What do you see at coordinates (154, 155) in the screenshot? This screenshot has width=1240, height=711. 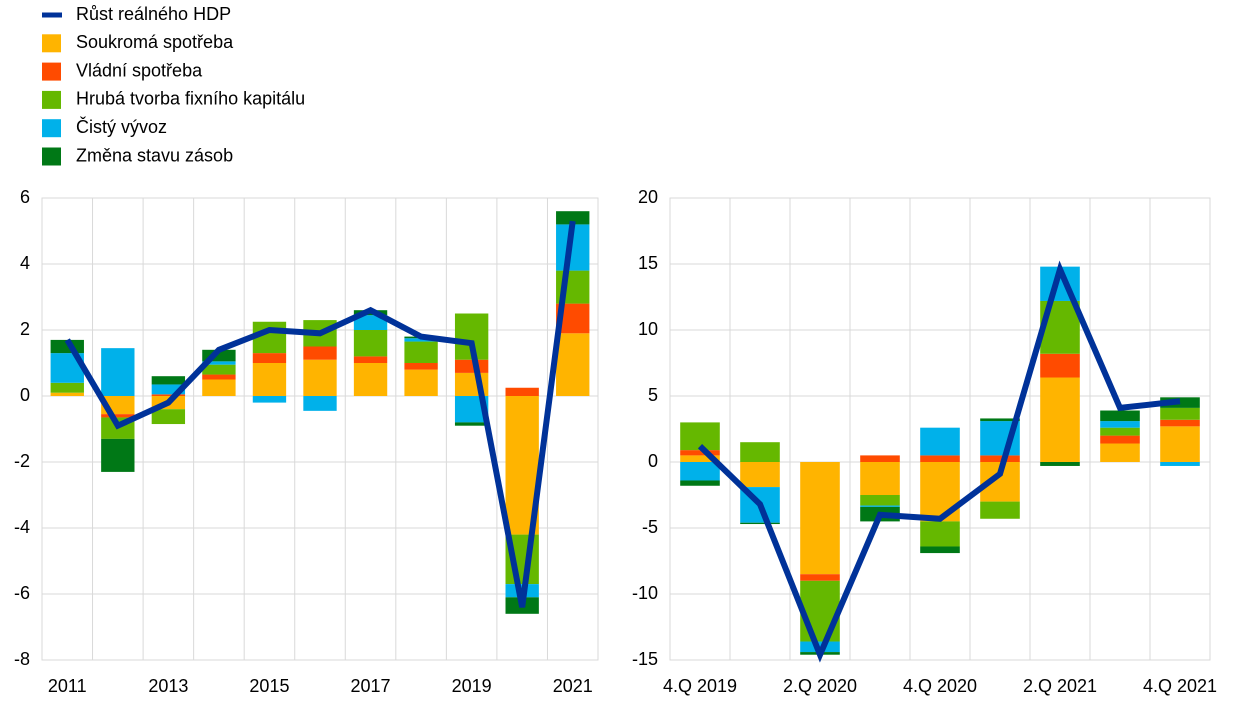 I see `legend-label: Změna stavu zásob` at bounding box center [154, 155].